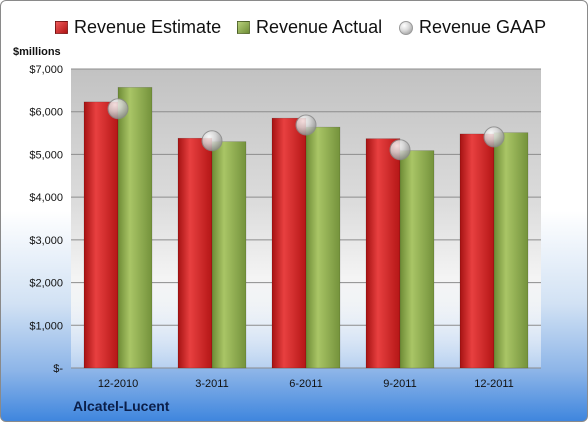 The height and width of the screenshot is (422, 588). I want to click on x-tick-label: 12-2010, so click(118, 384).